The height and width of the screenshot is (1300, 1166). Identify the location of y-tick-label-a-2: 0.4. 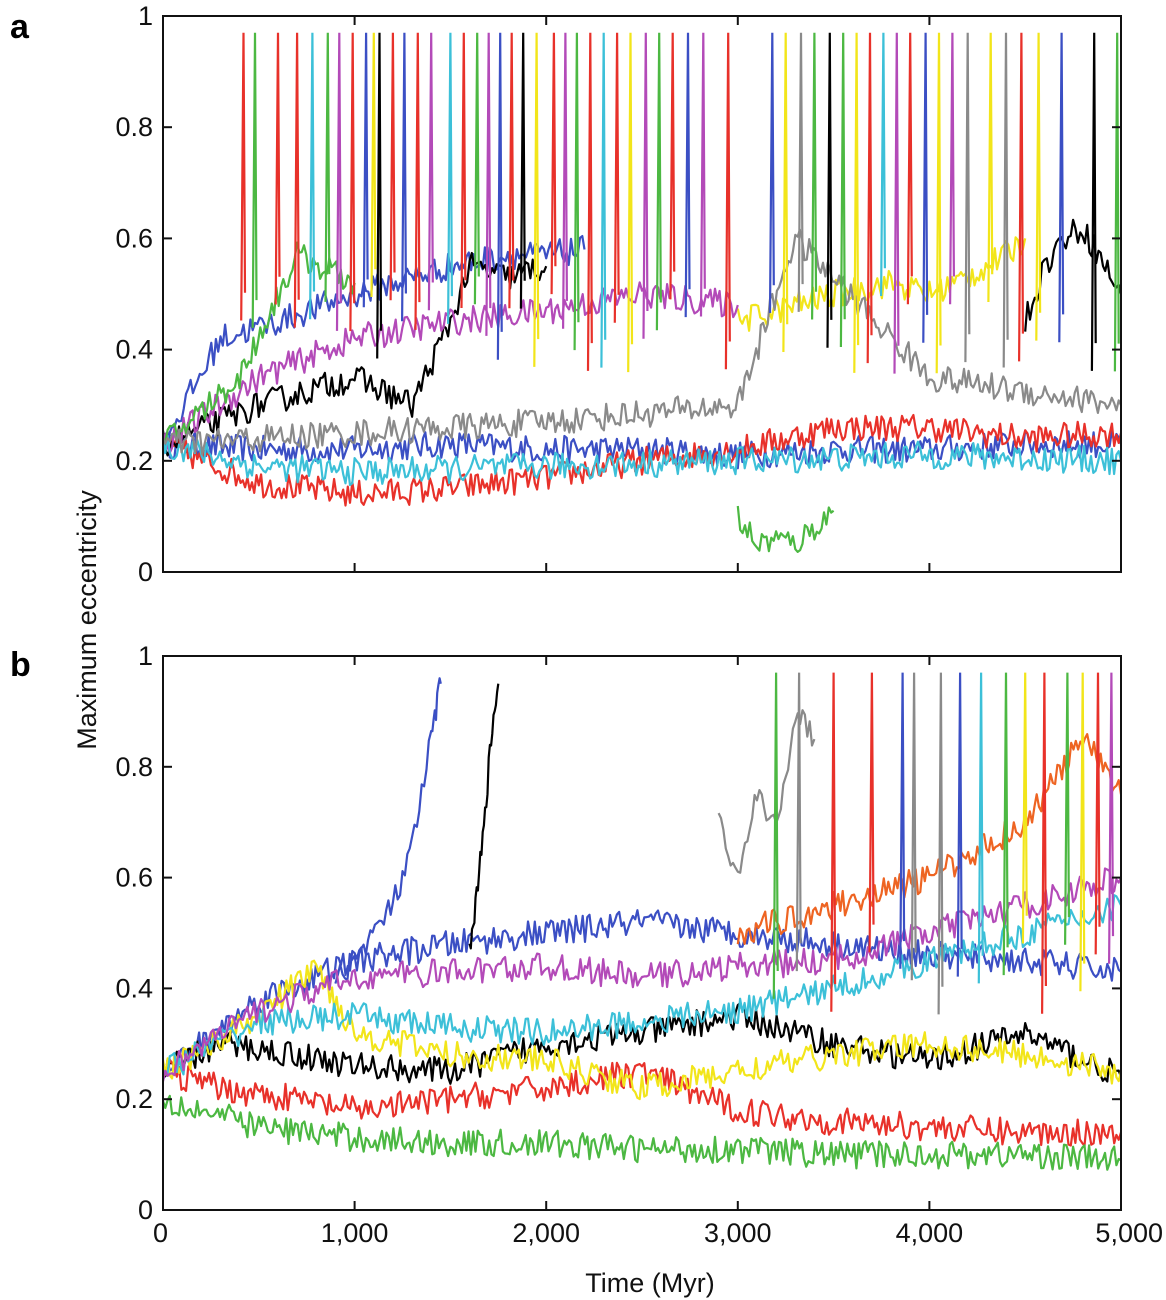
(134, 350).